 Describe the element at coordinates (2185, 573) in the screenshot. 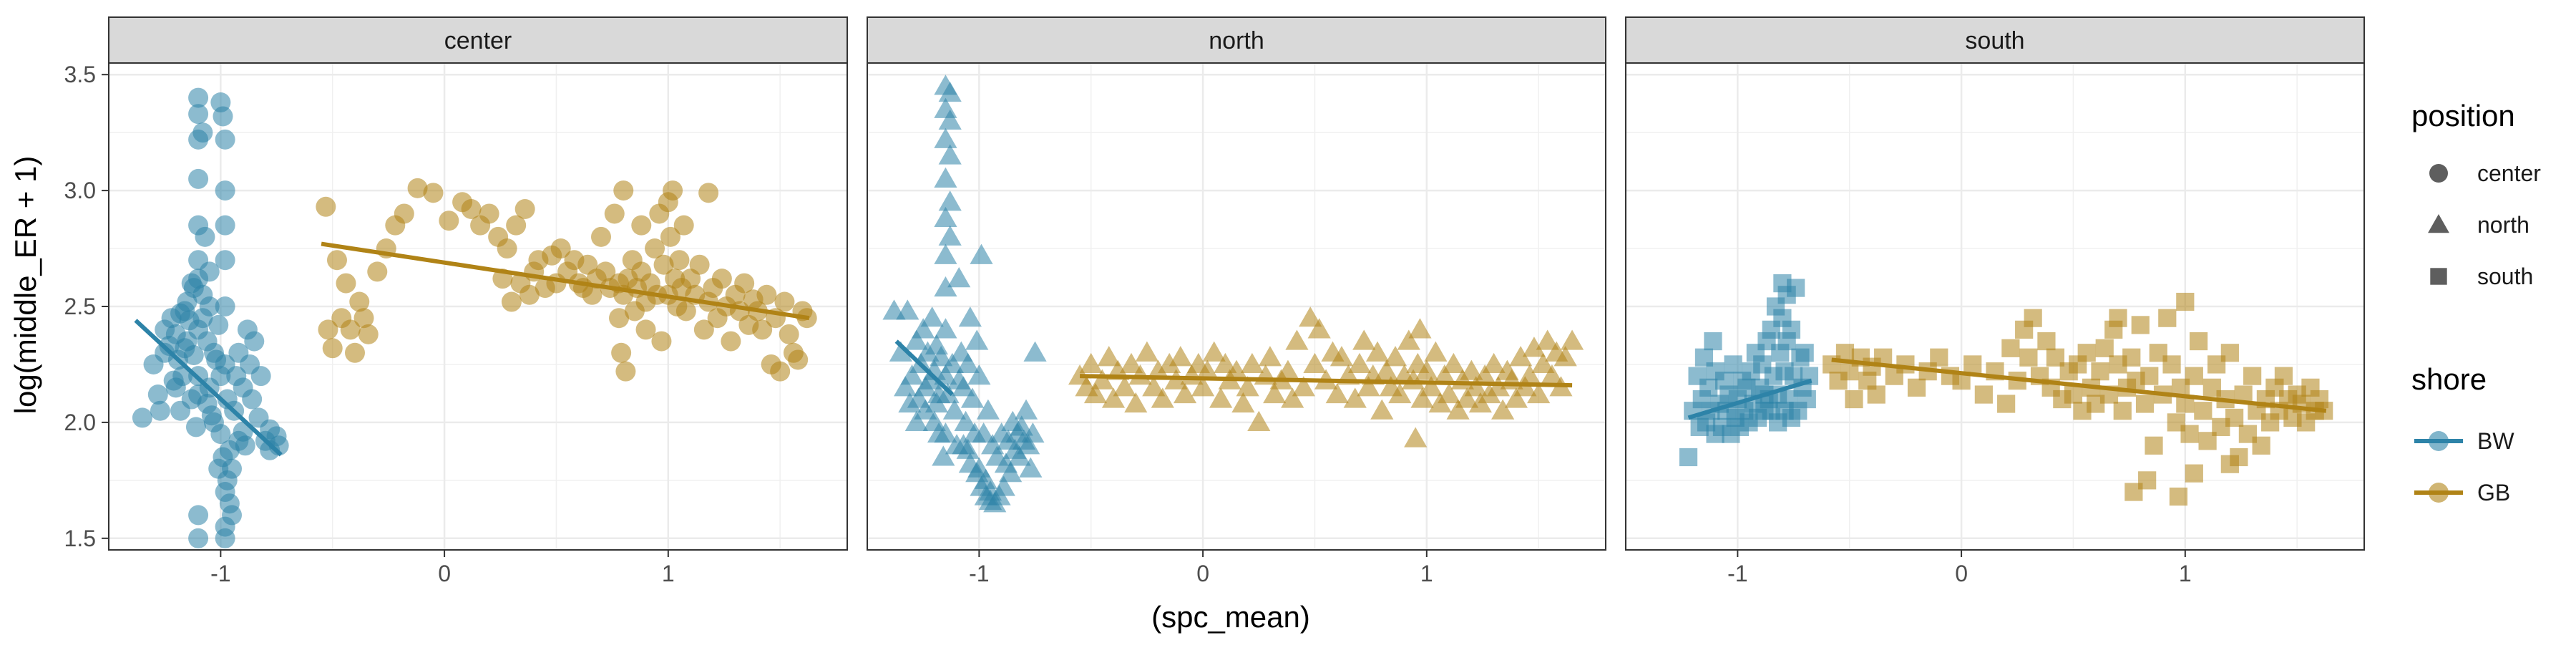

I see `x-tick-label: 1` at that location.